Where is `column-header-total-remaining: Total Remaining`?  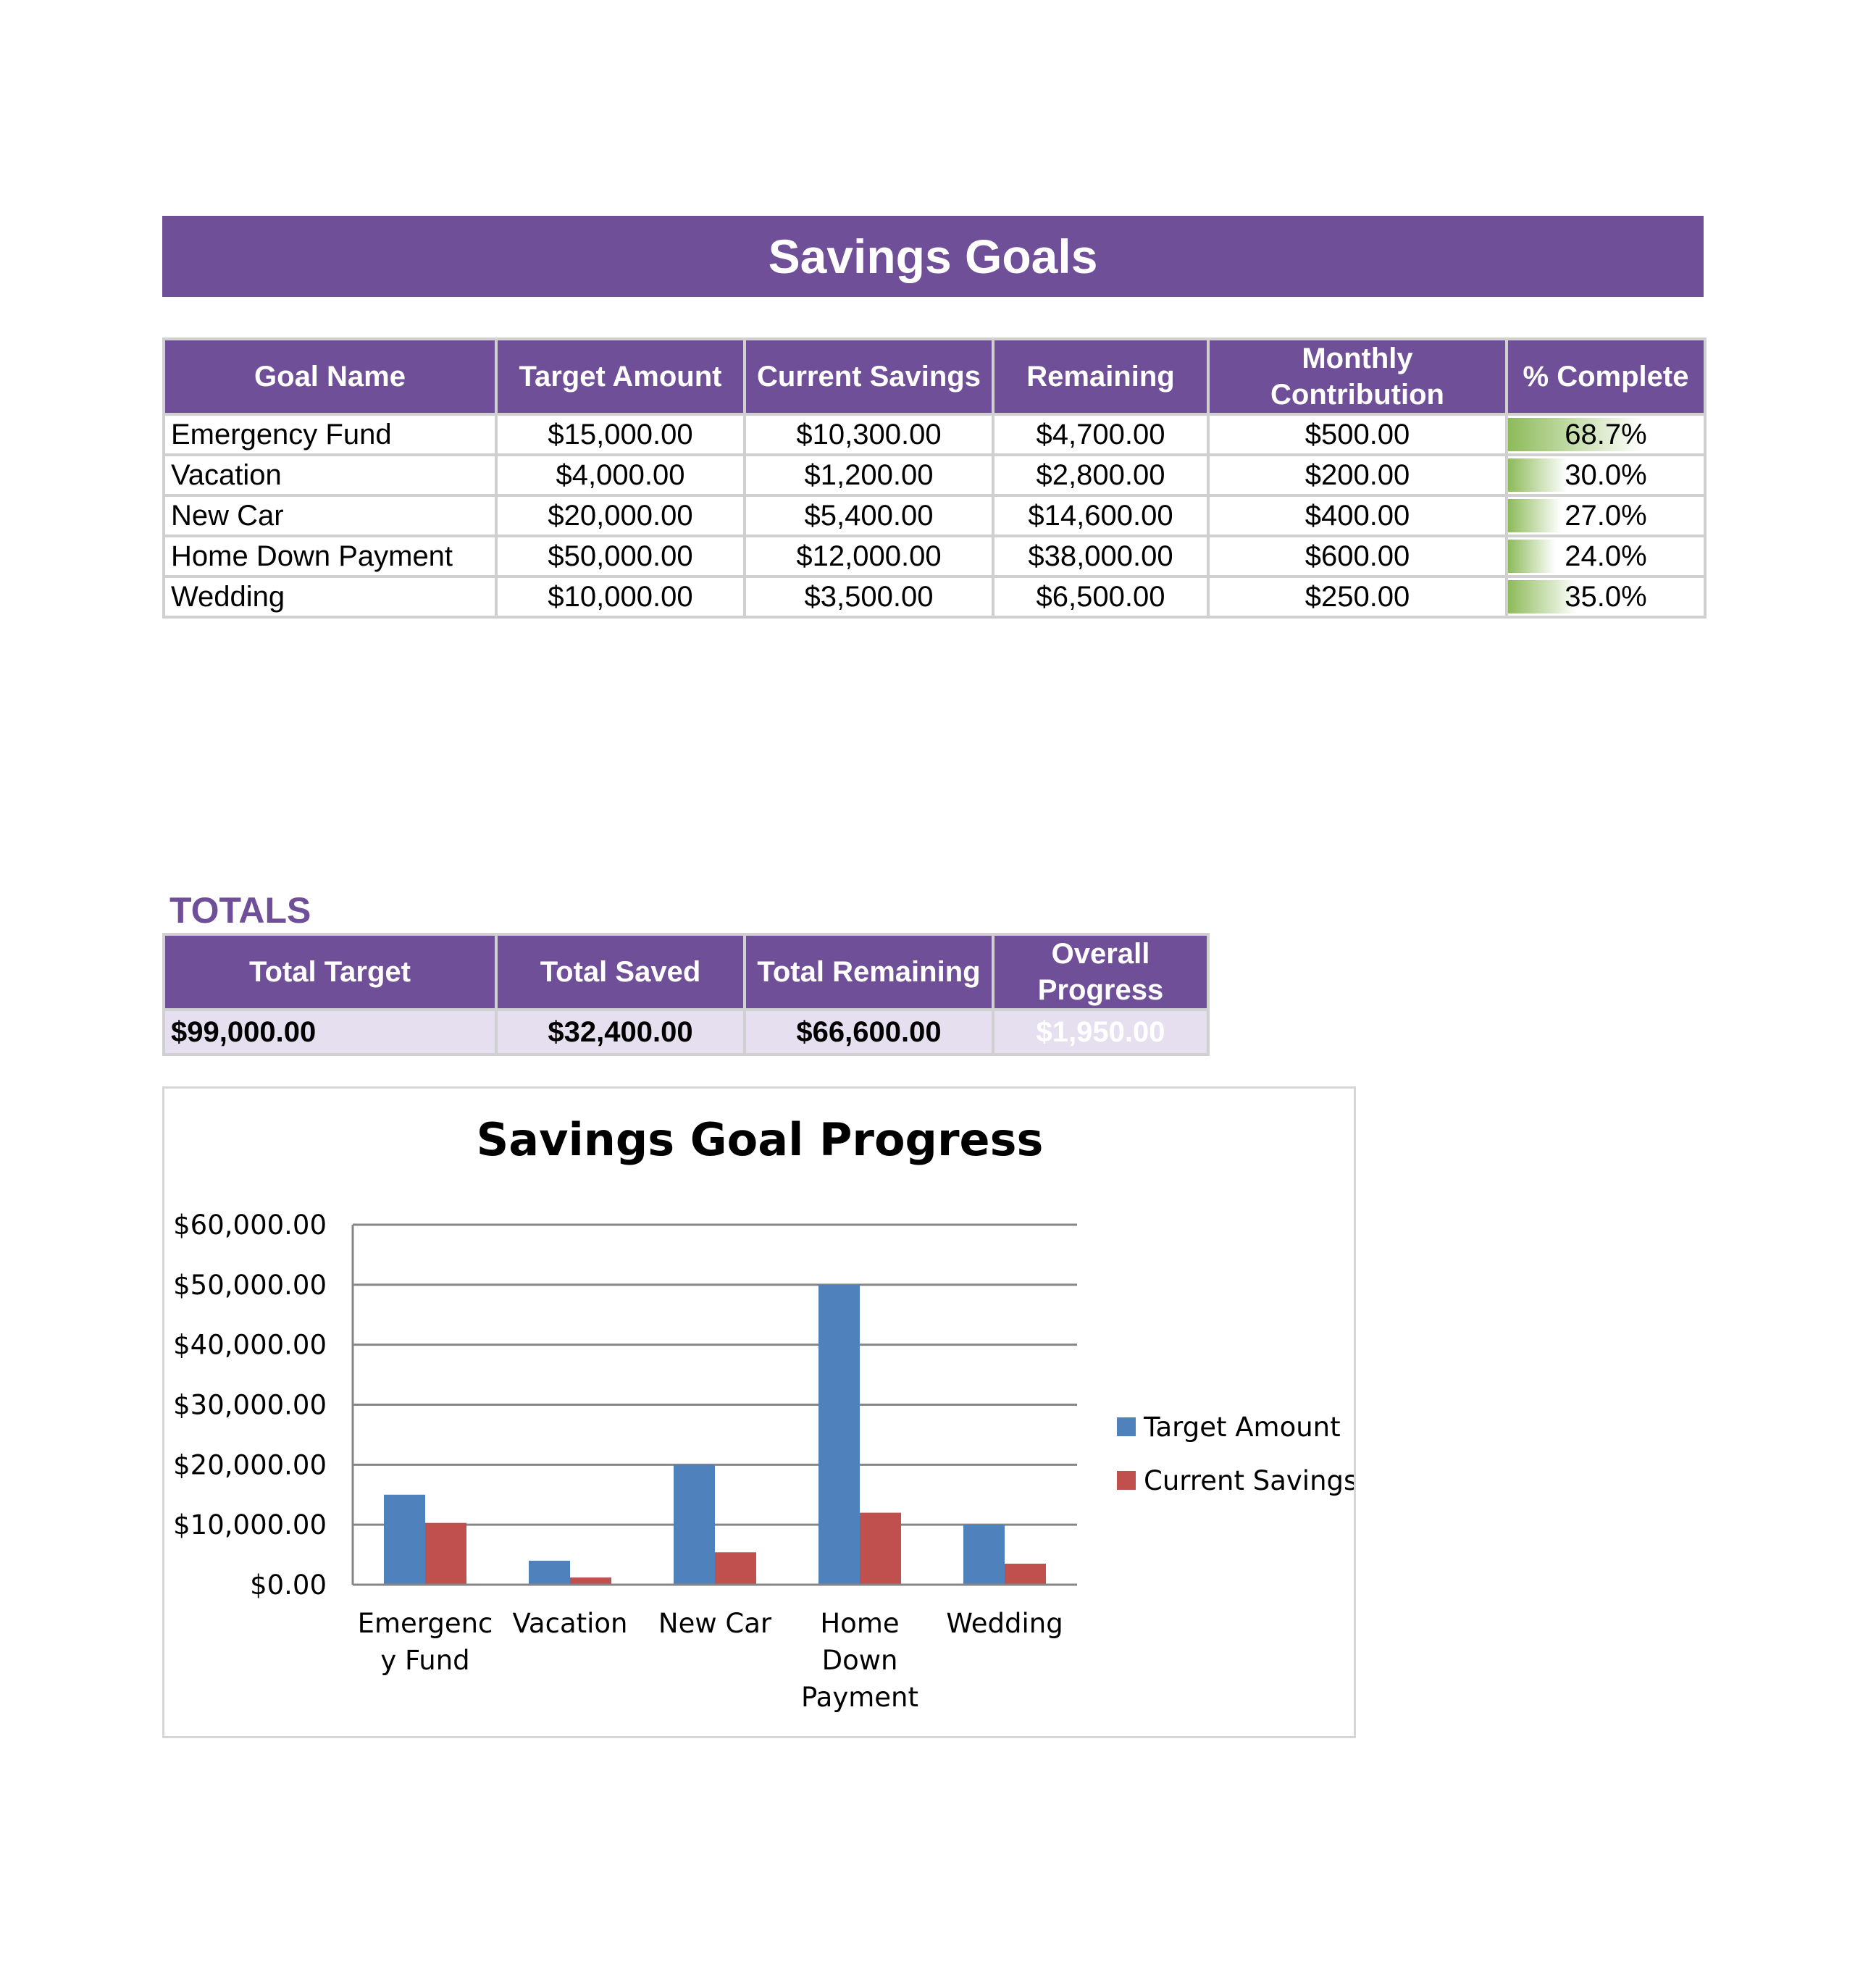
column-header-total-remaining: Total Remaining is located at coordinates (869, 972).